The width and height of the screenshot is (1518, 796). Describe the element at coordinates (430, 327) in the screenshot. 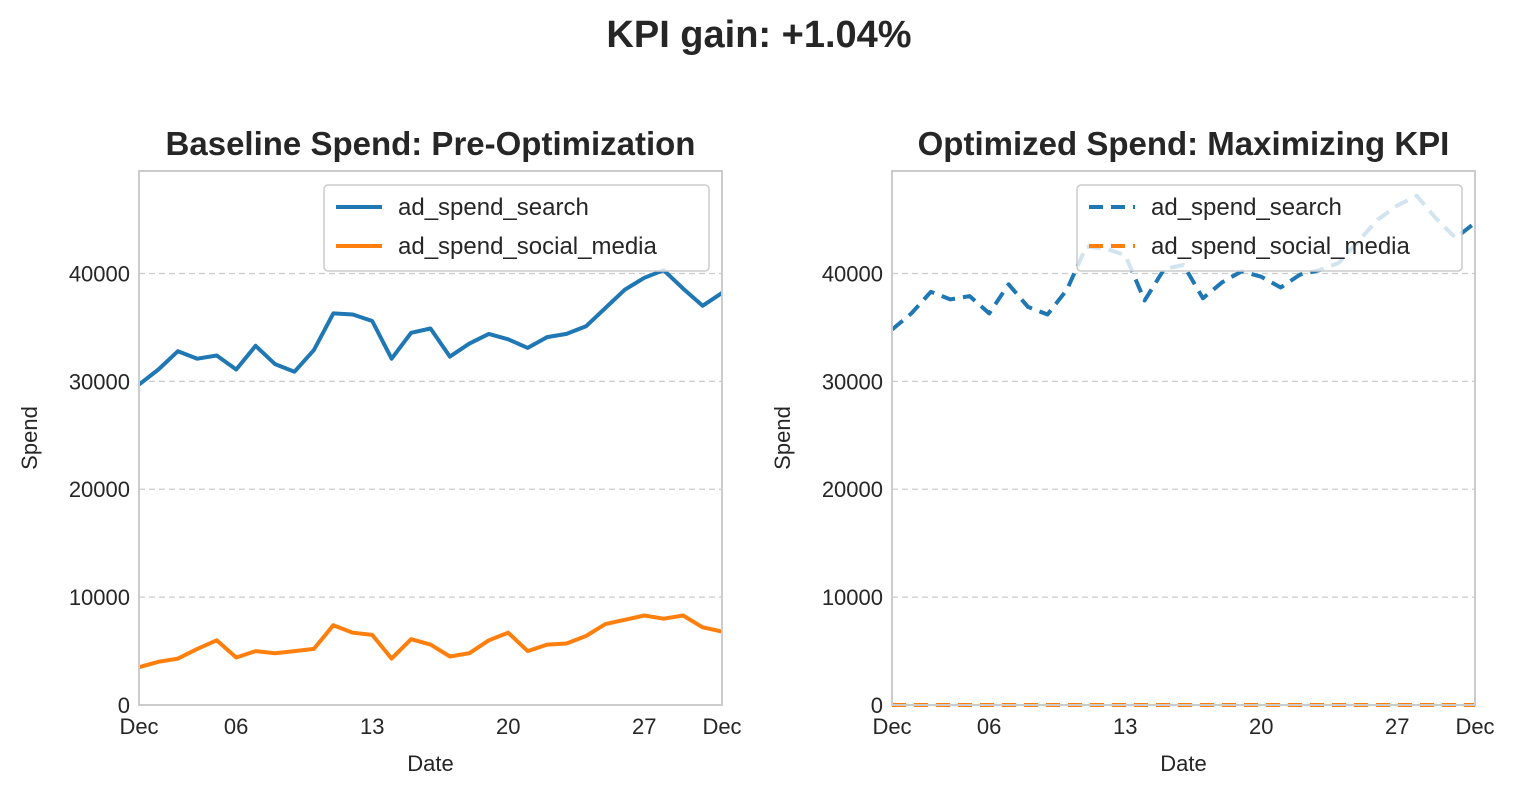

I see `series-line-ad_spend_search` at that location.